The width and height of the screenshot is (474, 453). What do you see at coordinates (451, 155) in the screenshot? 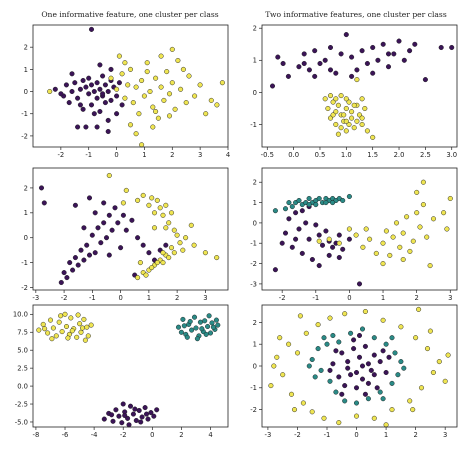
I see `x-tick-label: 3.0` at bounding box center [451, 155].